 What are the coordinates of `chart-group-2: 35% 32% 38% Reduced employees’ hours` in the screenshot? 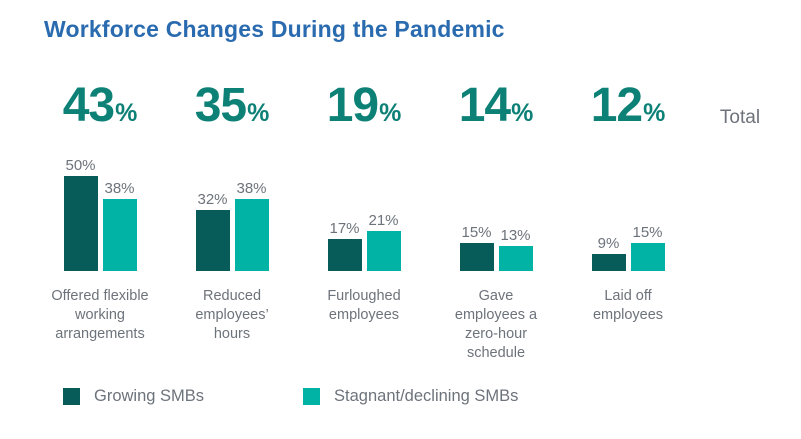 It's located at (232, 207).